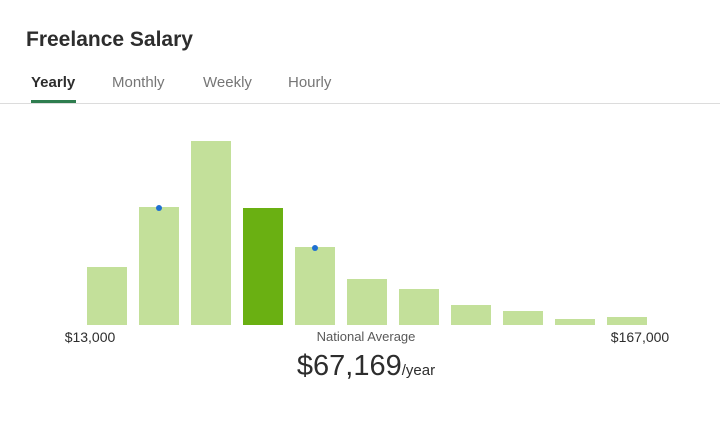  Describe the element at coordinates (109, 39) in the screenshot. I see `title: Freelance Salary` at that location.